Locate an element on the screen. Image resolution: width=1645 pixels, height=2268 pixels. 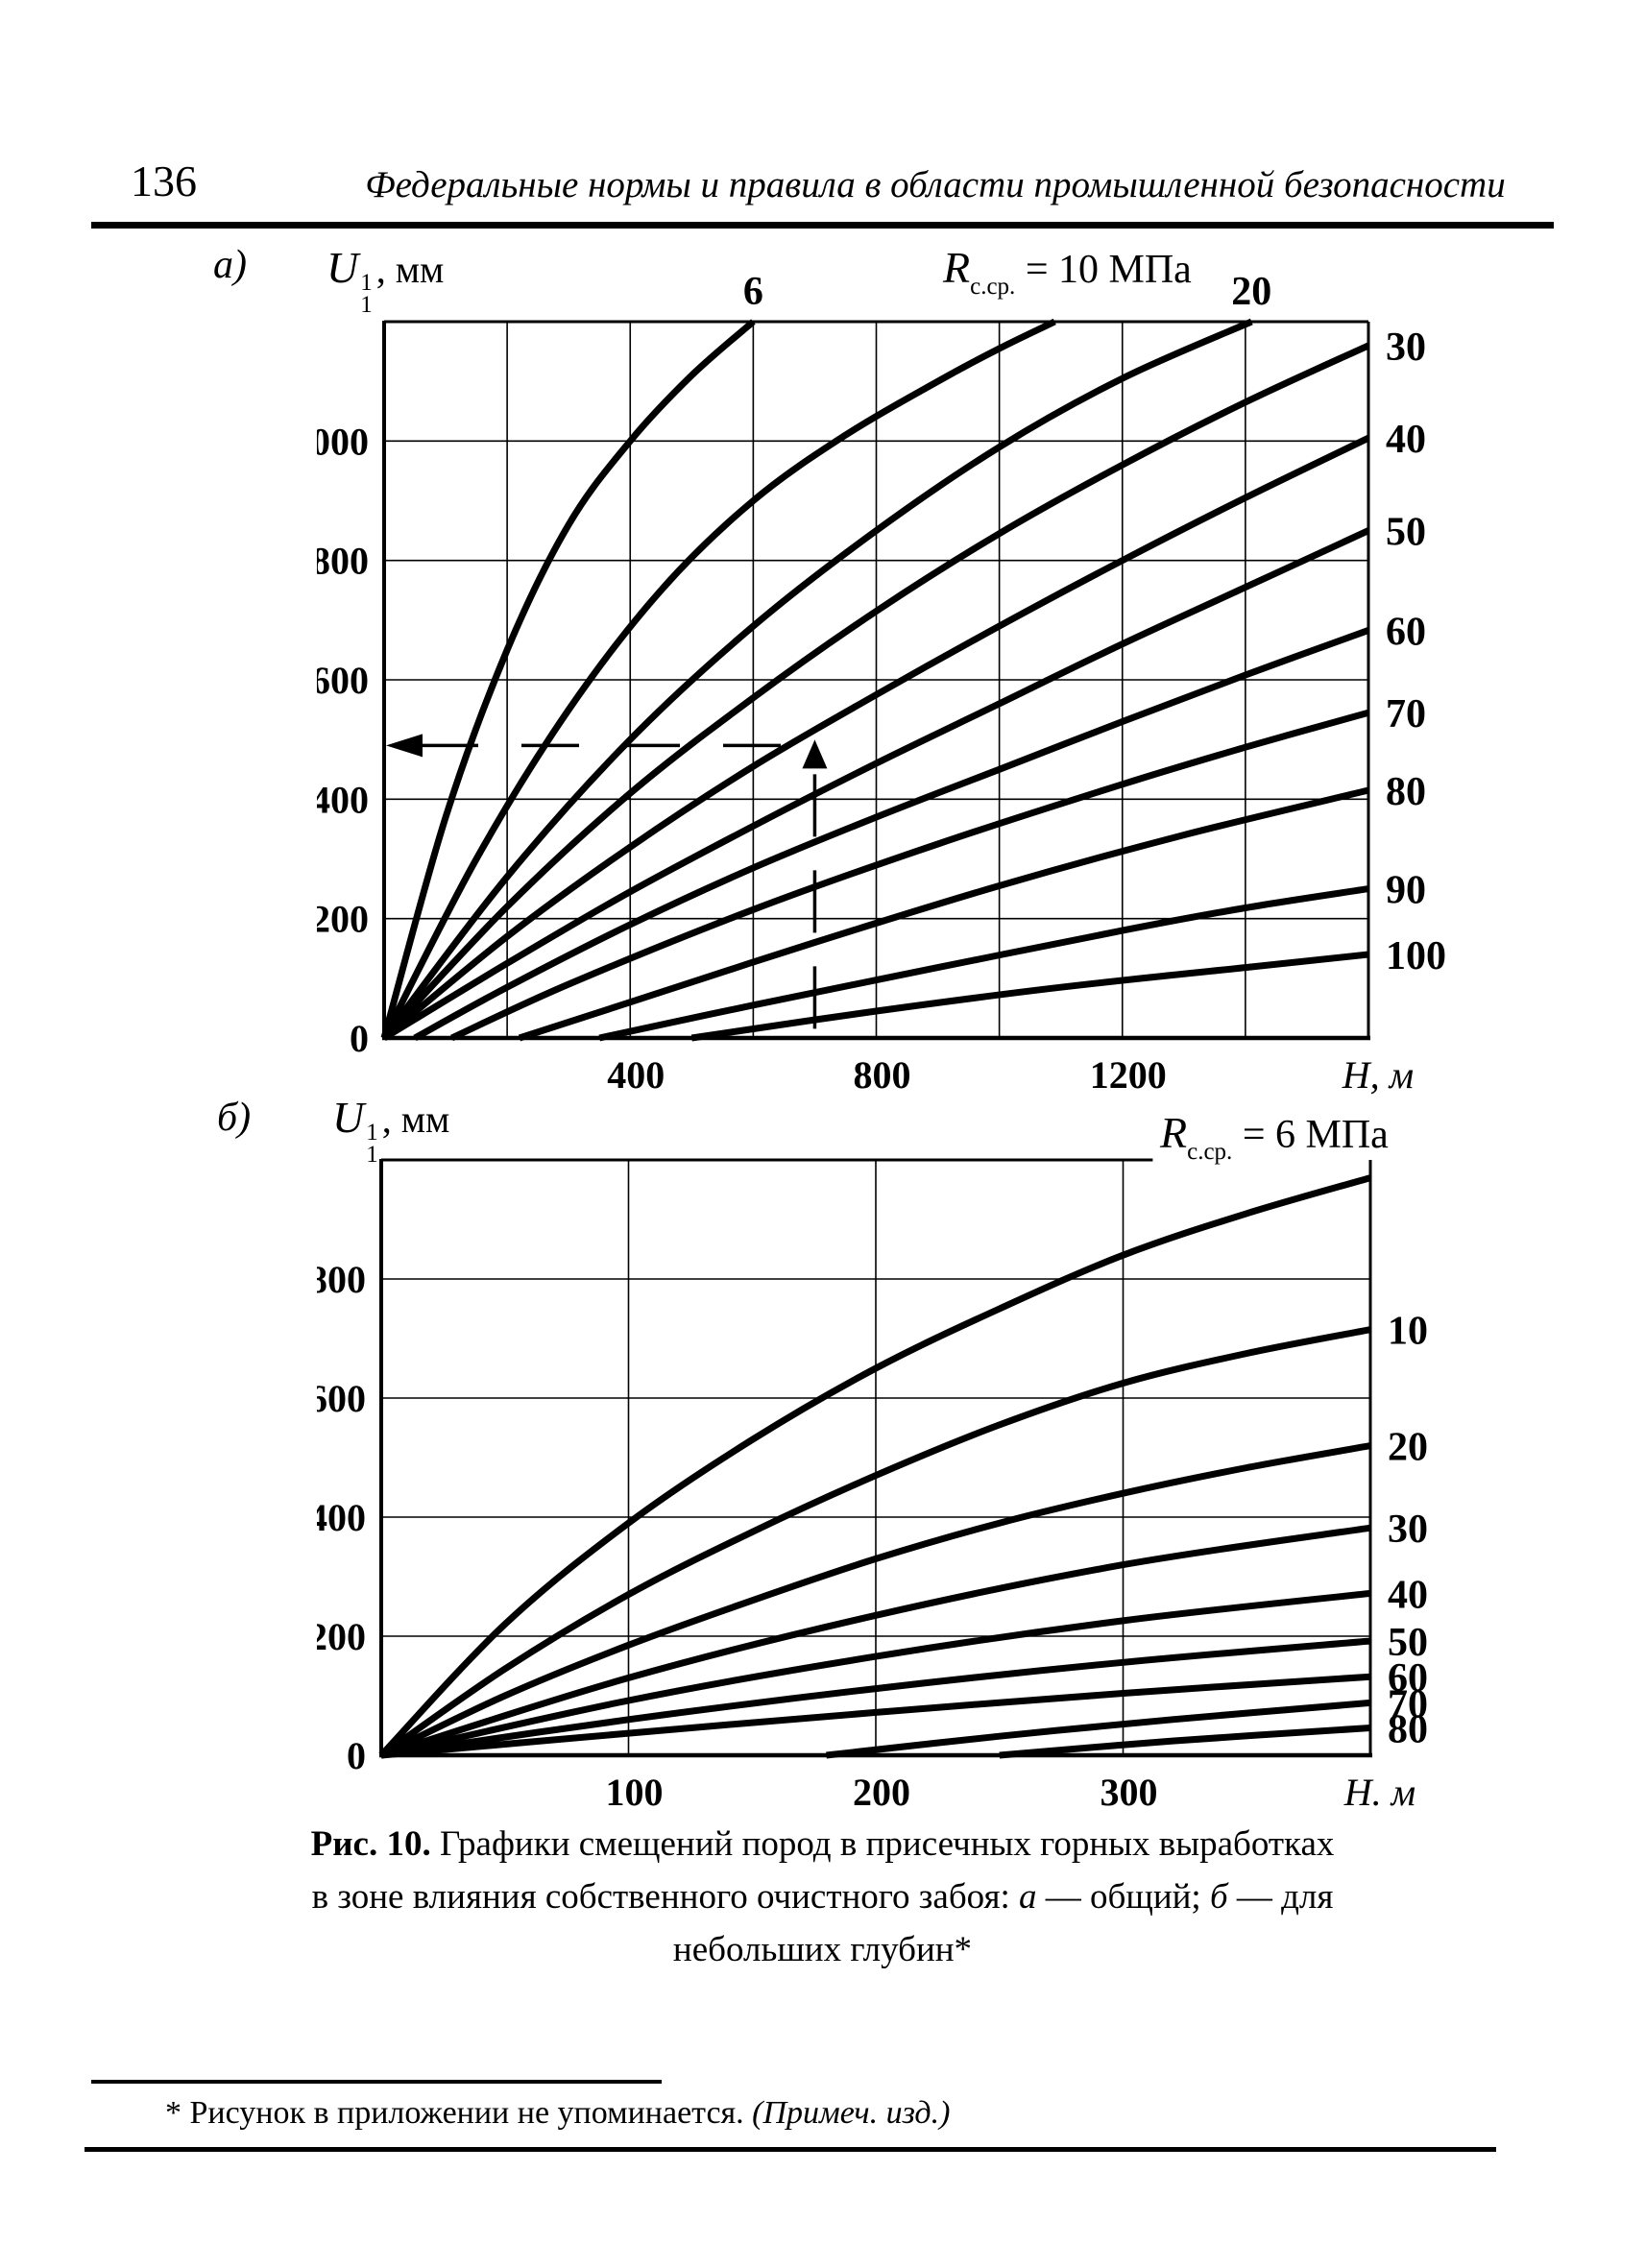
svg-text: 6 is located at coordinates (753, 292).